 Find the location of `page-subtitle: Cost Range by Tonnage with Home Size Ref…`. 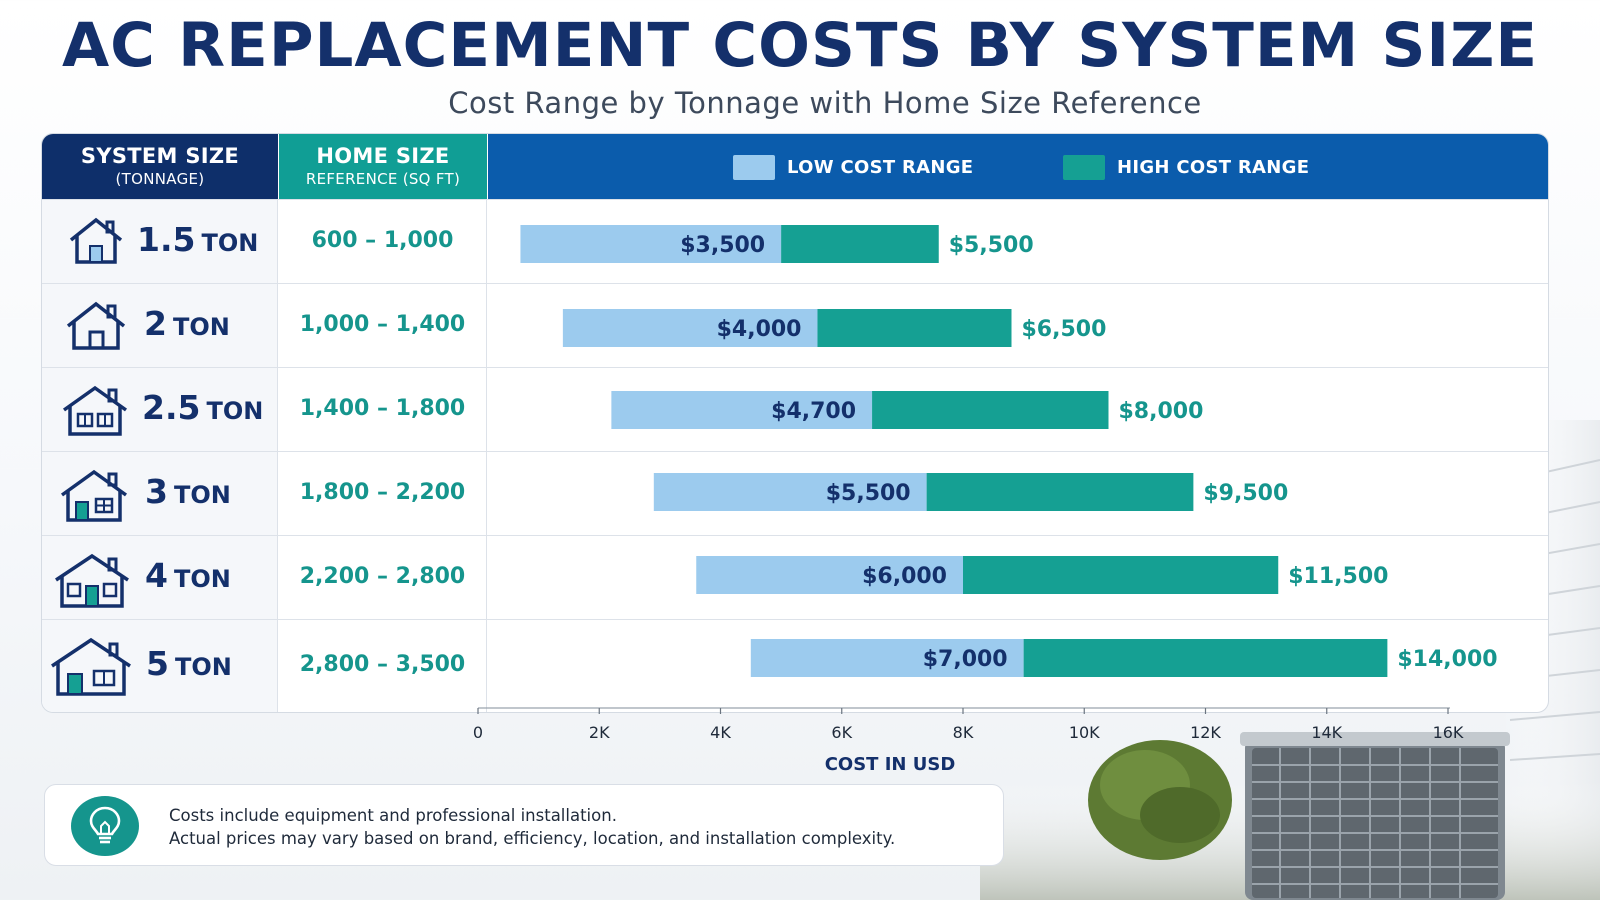

page-subtitle: Cost Range by Tonnage with Home Size Ref… is located at coordinates (825, 103).